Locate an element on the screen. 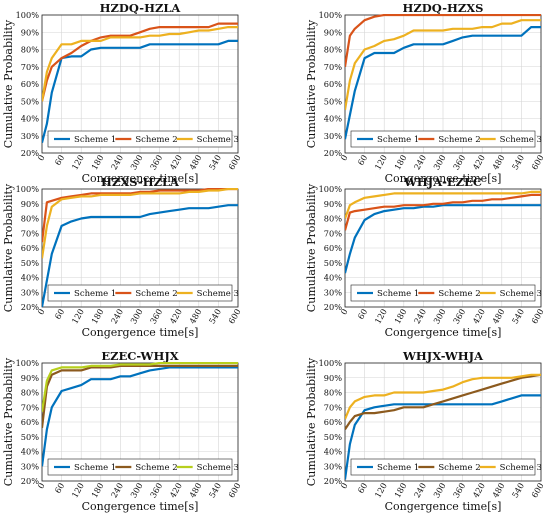 This screenshot has height=519, width=550. chart-title: WHJA-EZEC is located at coordinates (442, 182).